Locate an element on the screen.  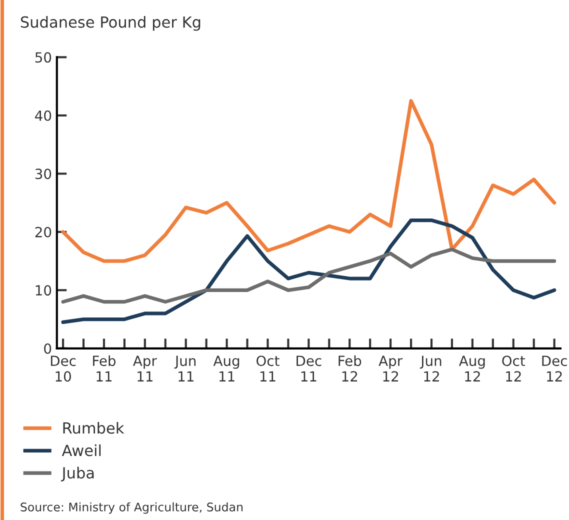
x-tick-label: Dec 11 is located at coordinates (309, 369).